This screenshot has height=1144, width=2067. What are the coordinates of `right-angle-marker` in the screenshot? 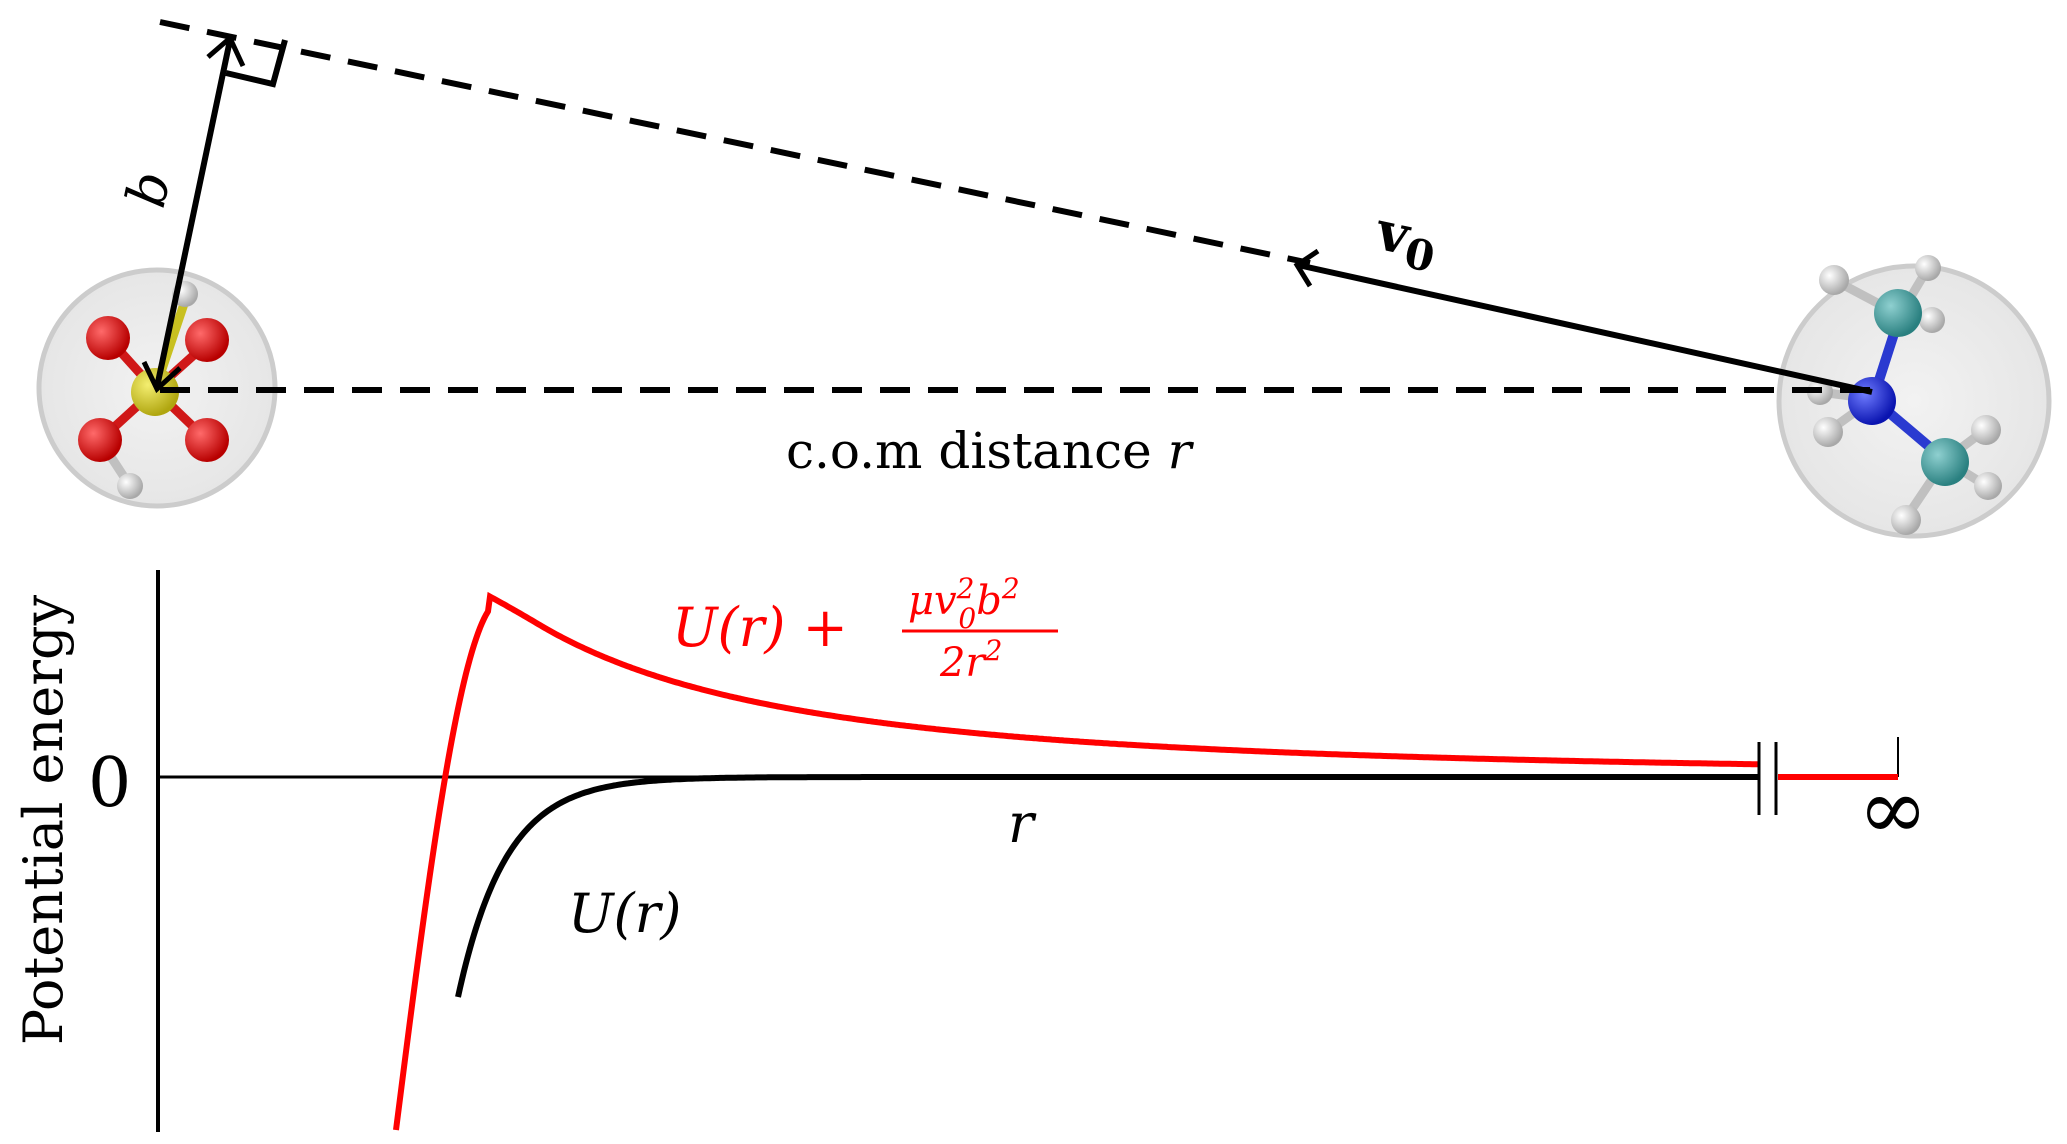 It's located at (256, 63).